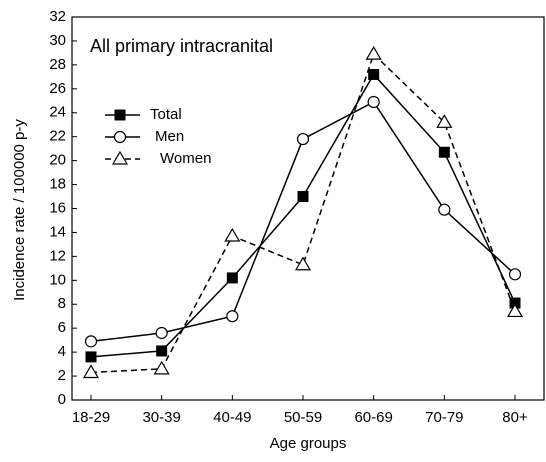 This screenshot has height=462, width=546. What do you see at coordinates (57, 88) in the screenshot?
I see `y-tick-label: 26` at bounding box center [57, 88].